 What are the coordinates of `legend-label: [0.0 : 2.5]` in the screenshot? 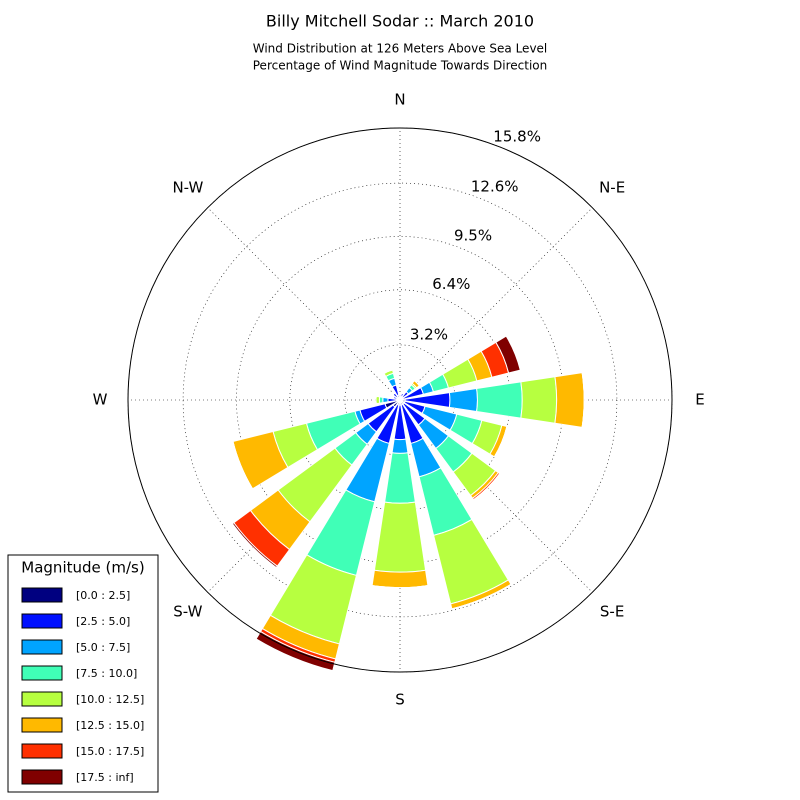 It's located at (103, 595).